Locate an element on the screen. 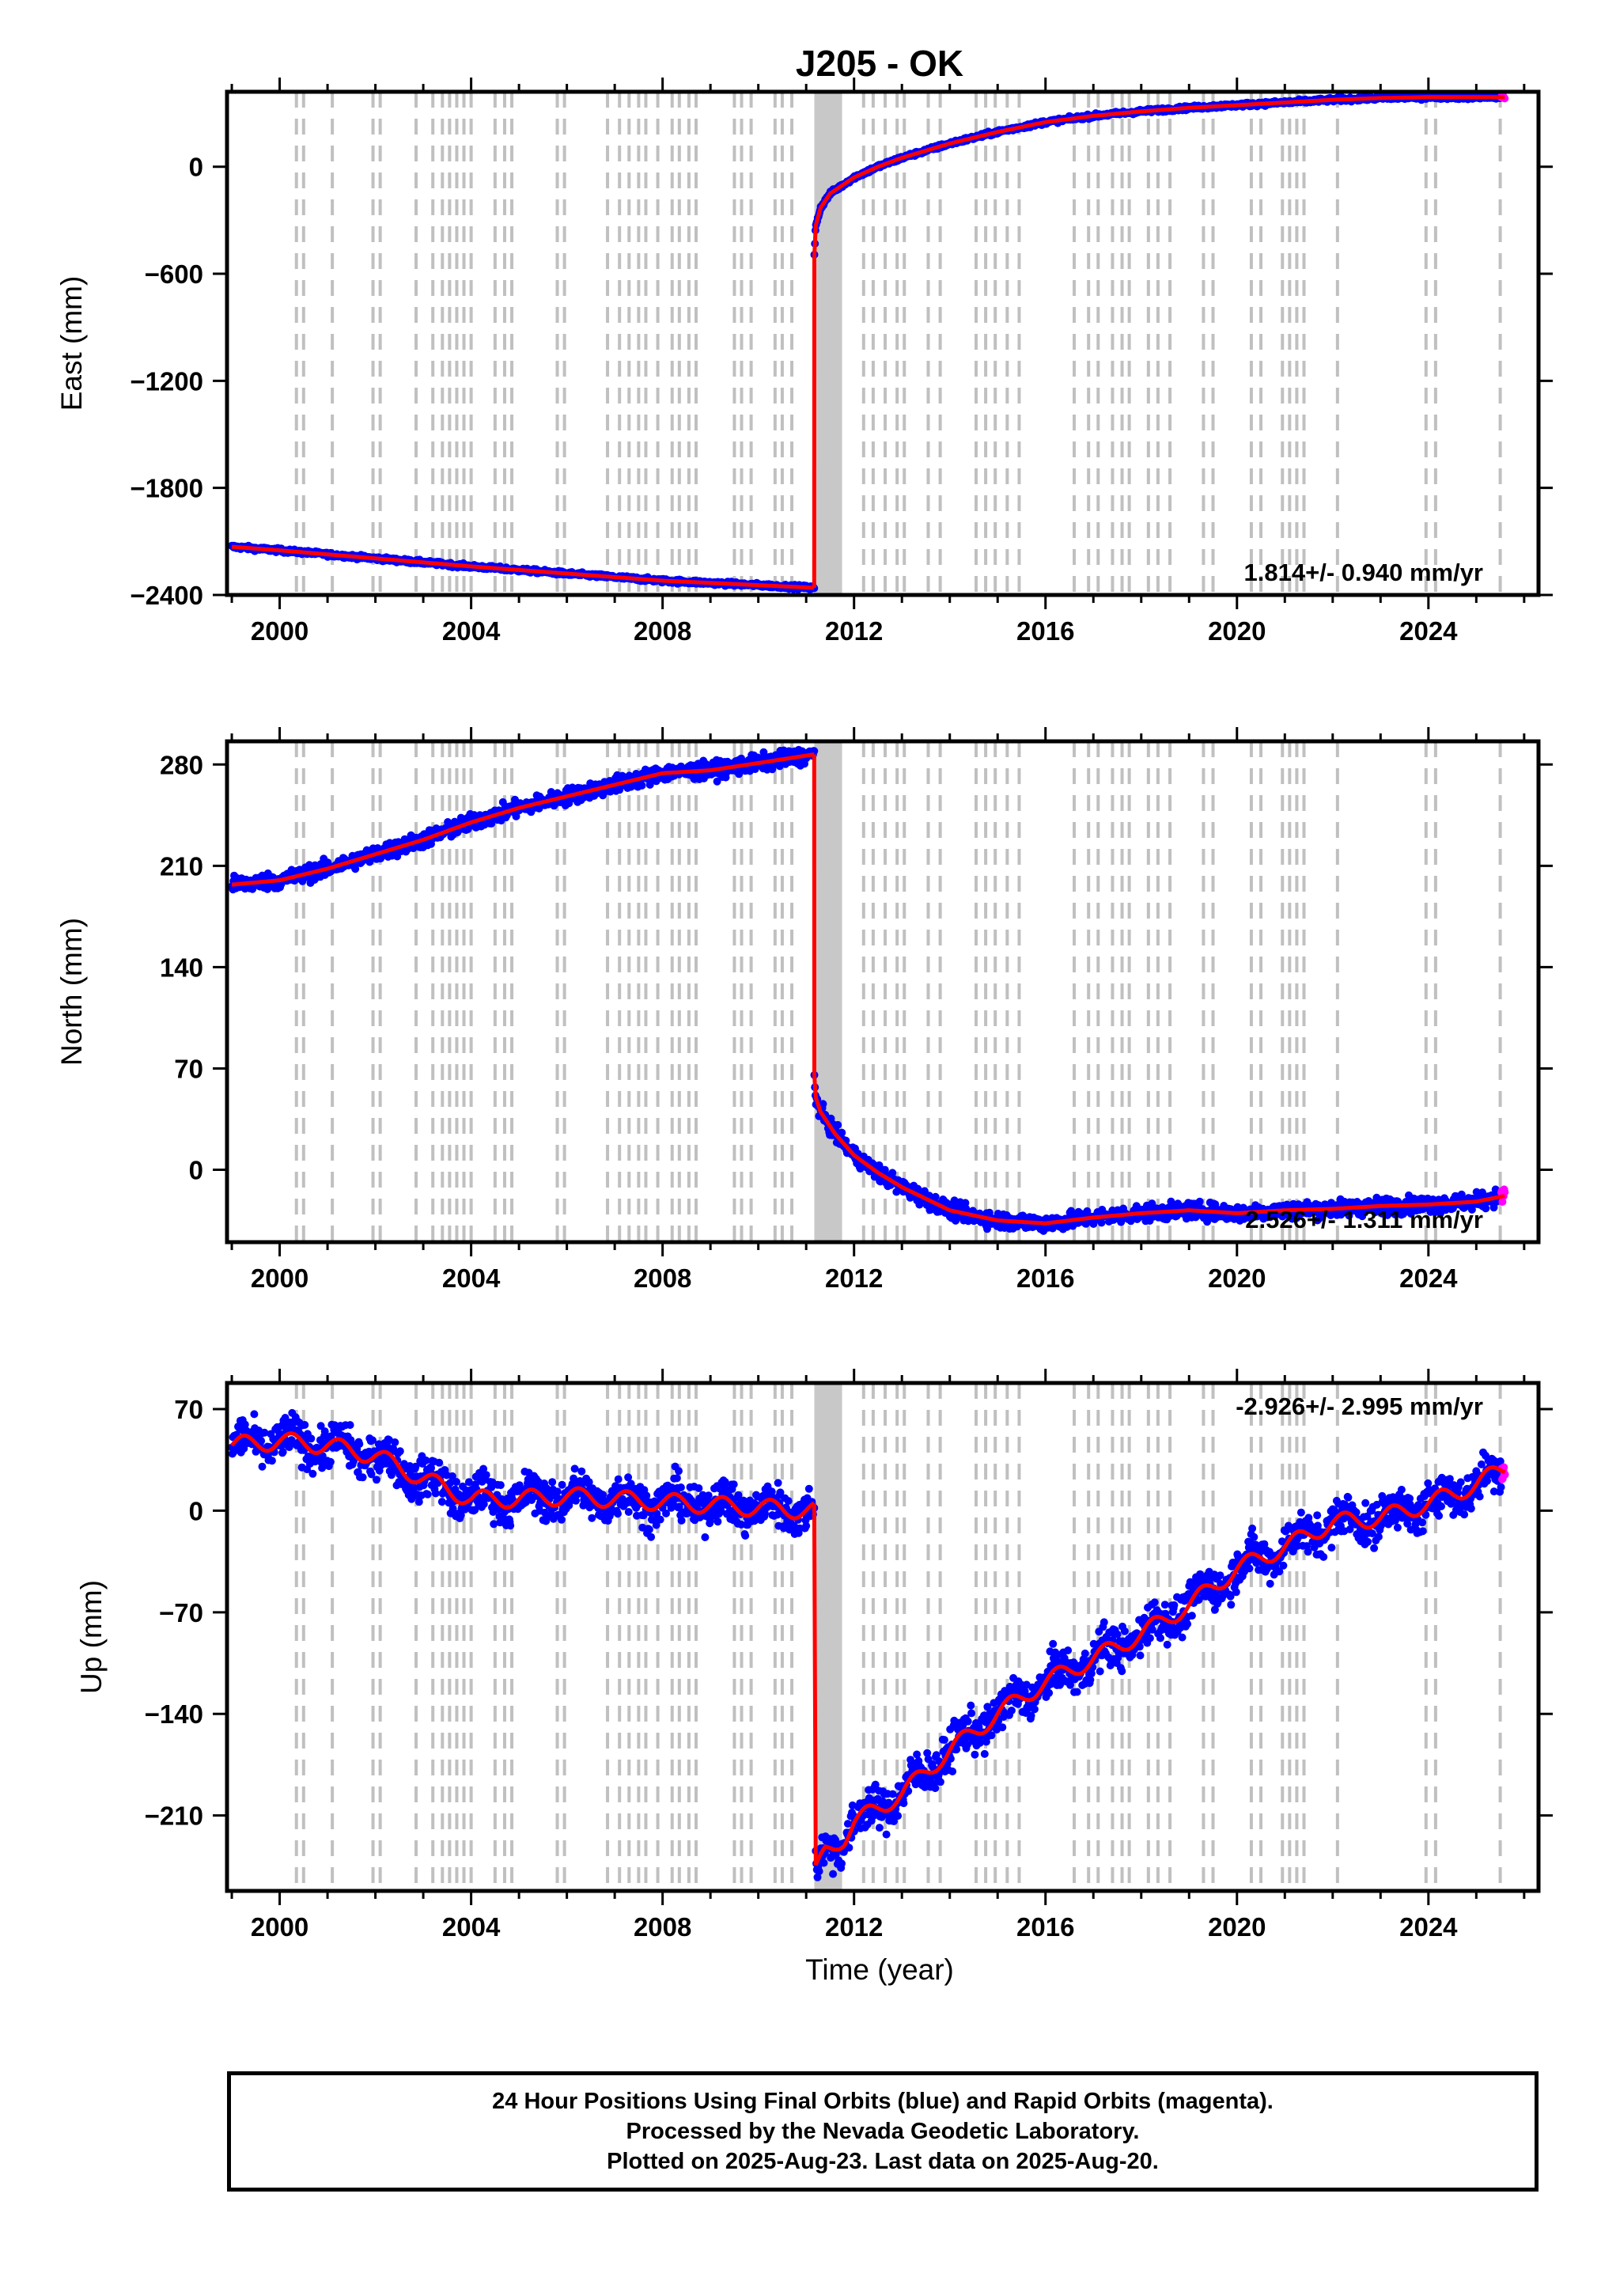  chart-title: J205 - OK is located at coordinates (879, 64).